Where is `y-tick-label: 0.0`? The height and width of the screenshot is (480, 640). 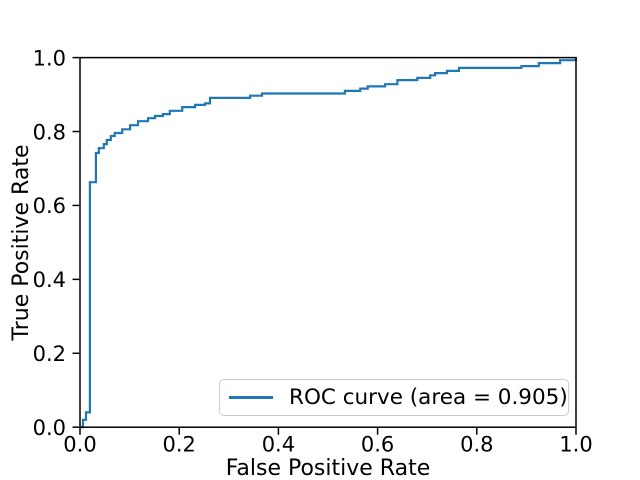 y-tick-label: 0.0 is located at coordinates (49, 428).